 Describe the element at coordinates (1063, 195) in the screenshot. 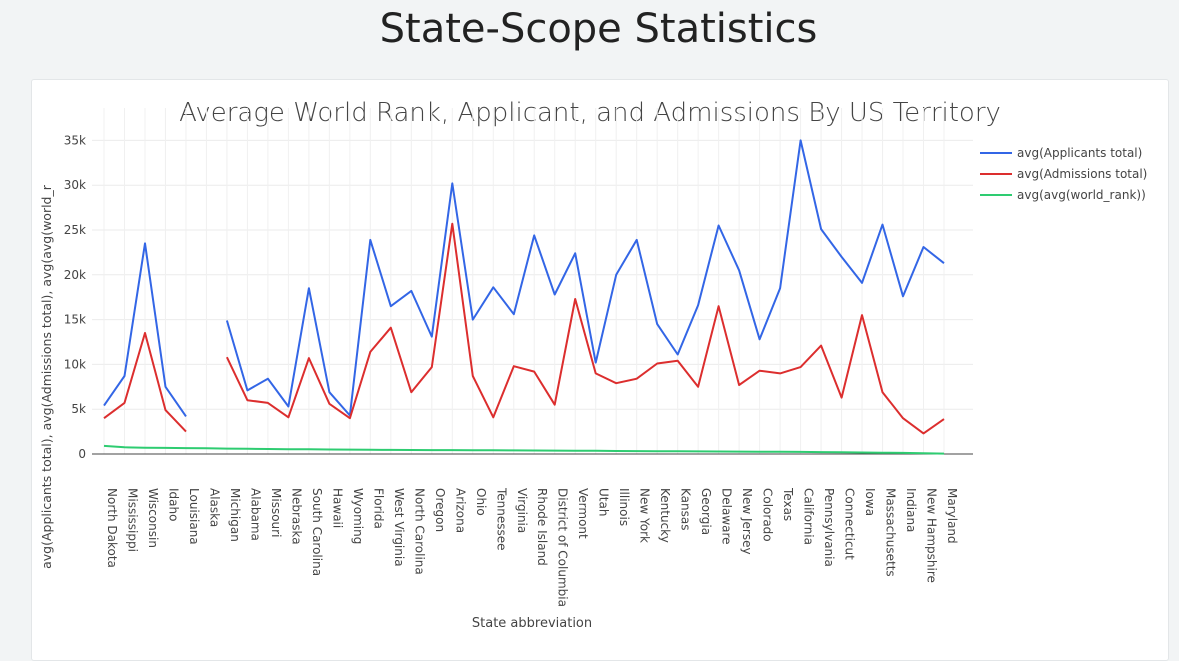

I see `legend-item-2: avg(avg(world_rank))` at that location.